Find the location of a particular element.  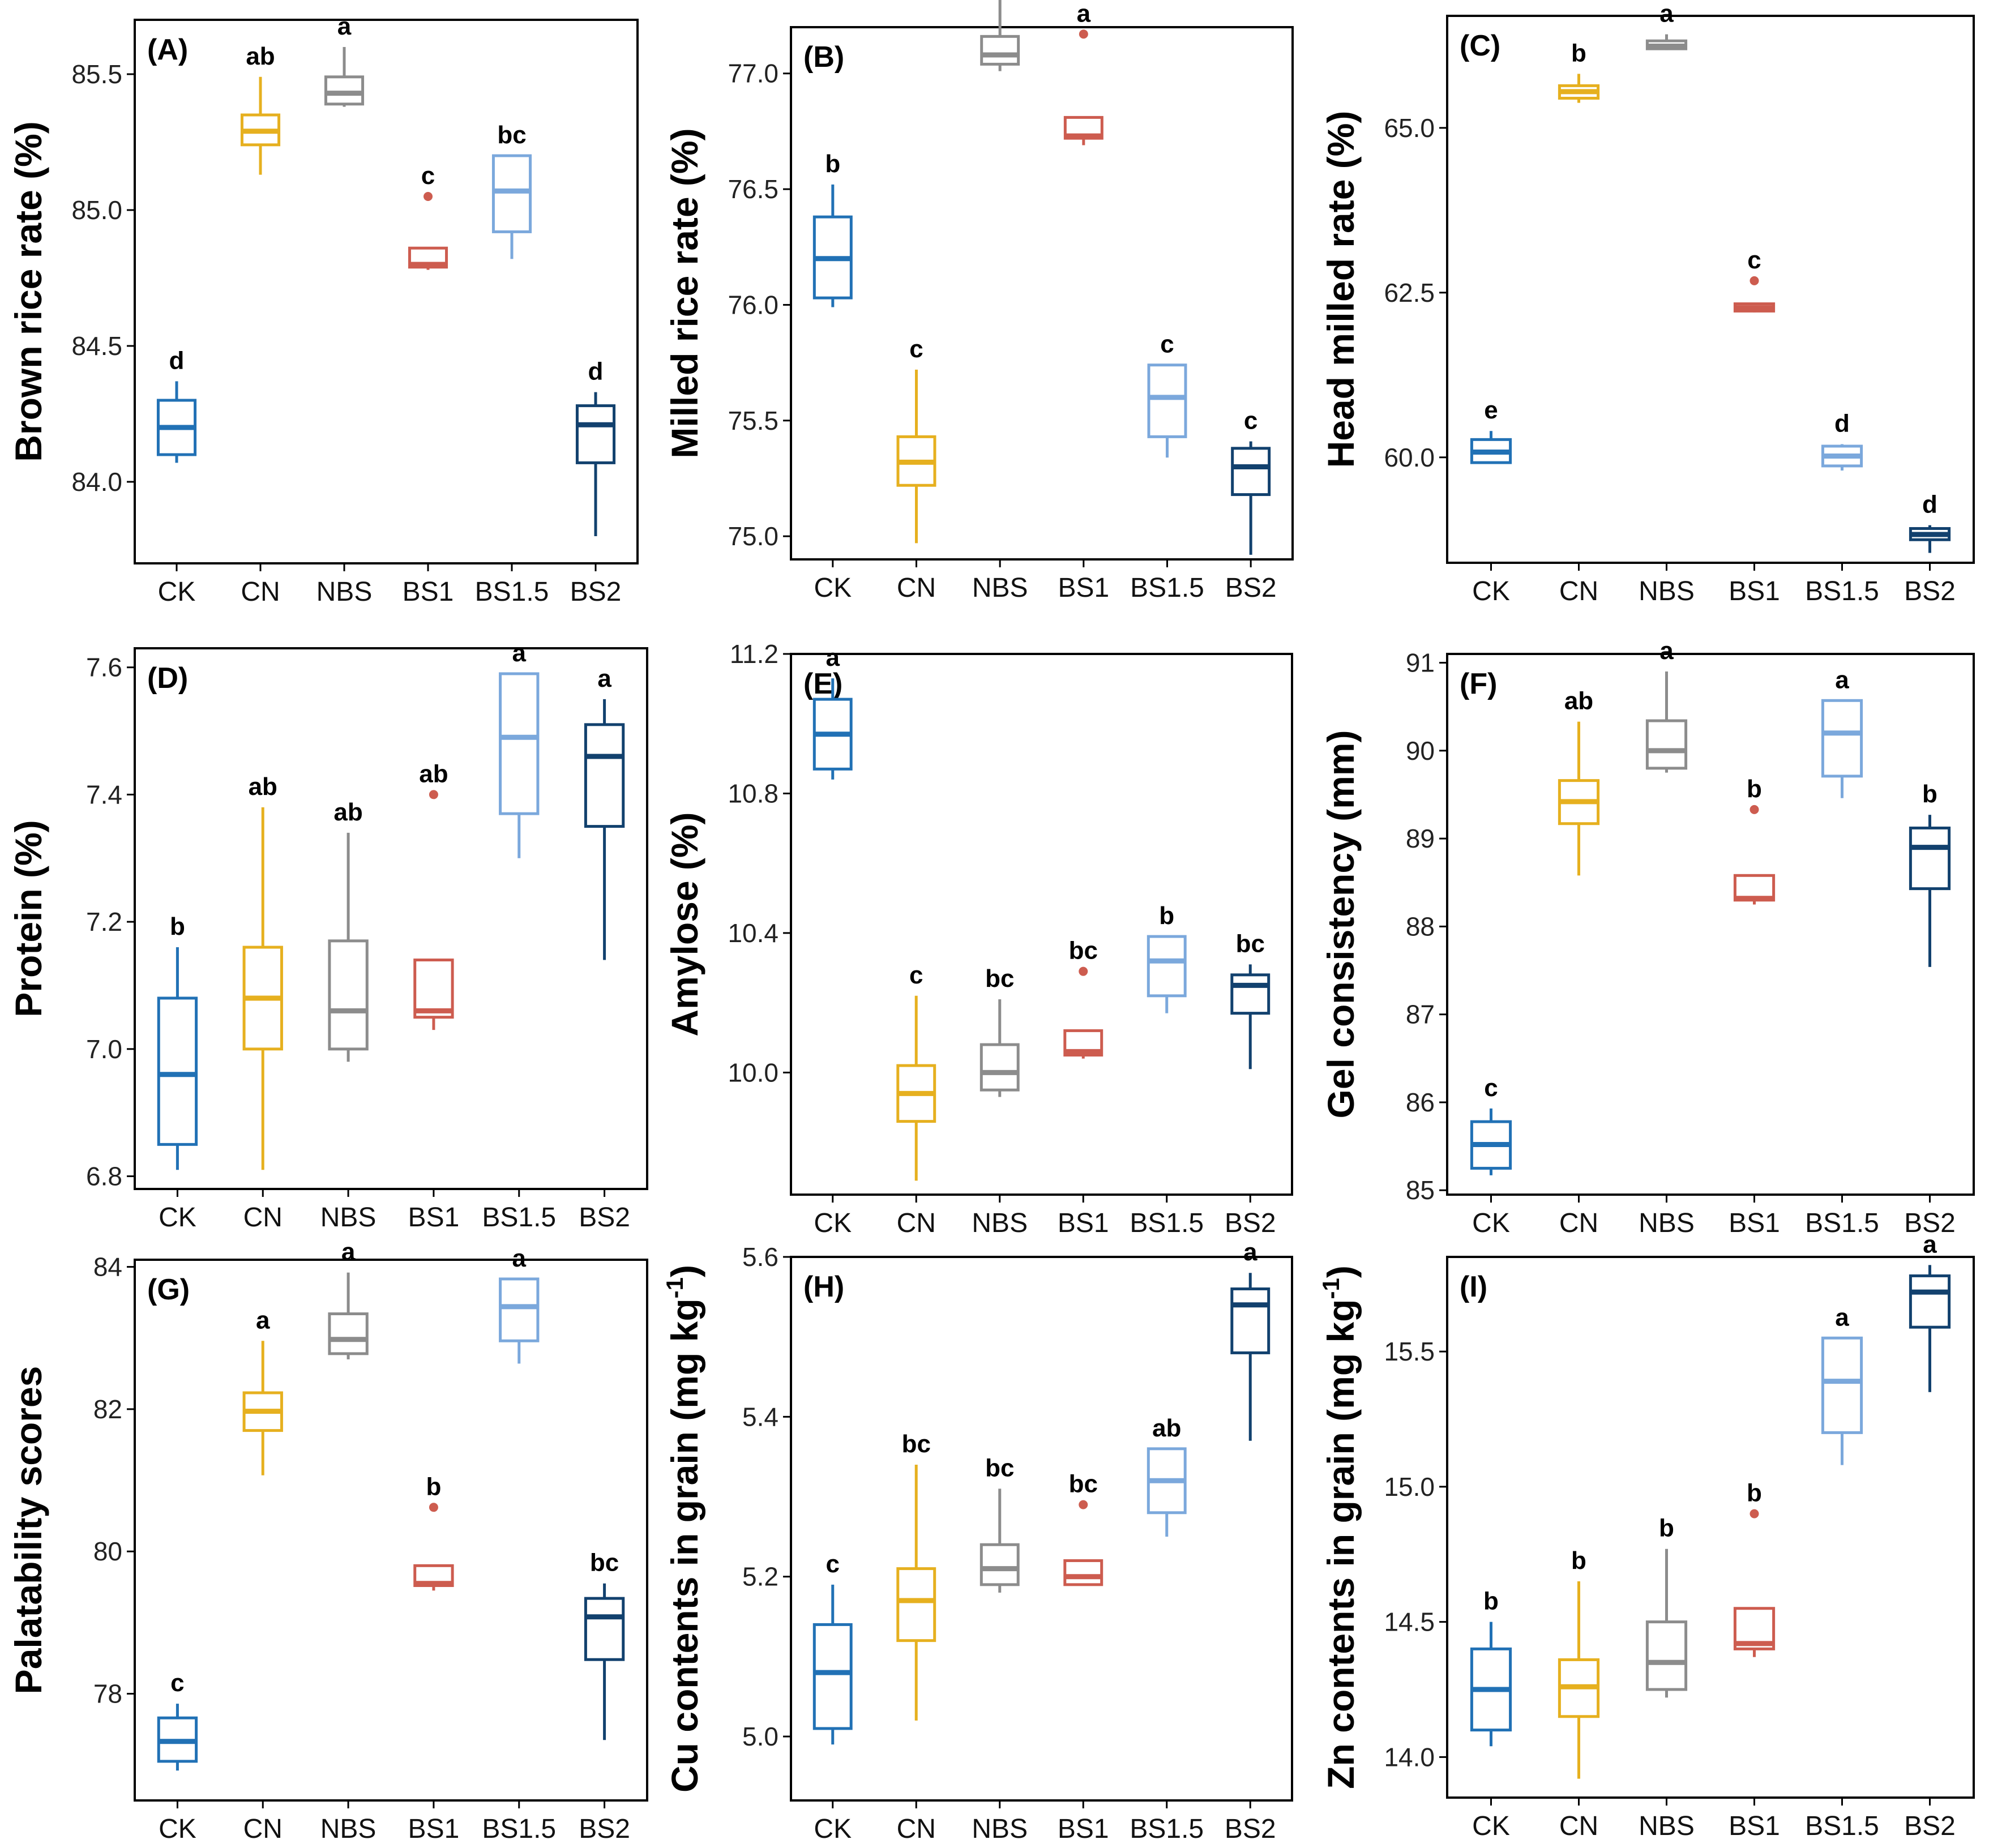

box-cn: bc is located at coordinates (916, 1575).